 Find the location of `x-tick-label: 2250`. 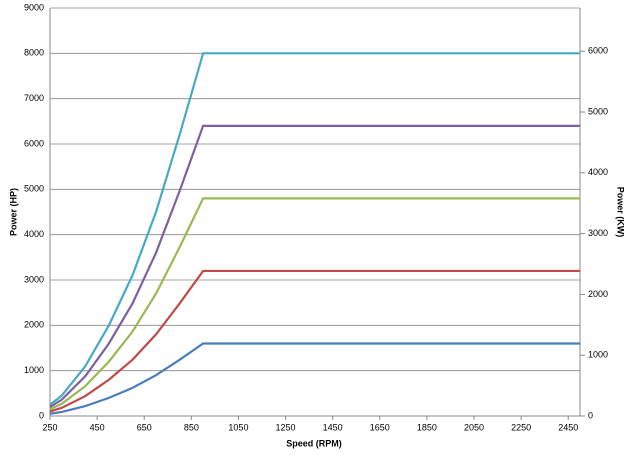

x-tick-label: 2250 is located at coordinates (521, 427).